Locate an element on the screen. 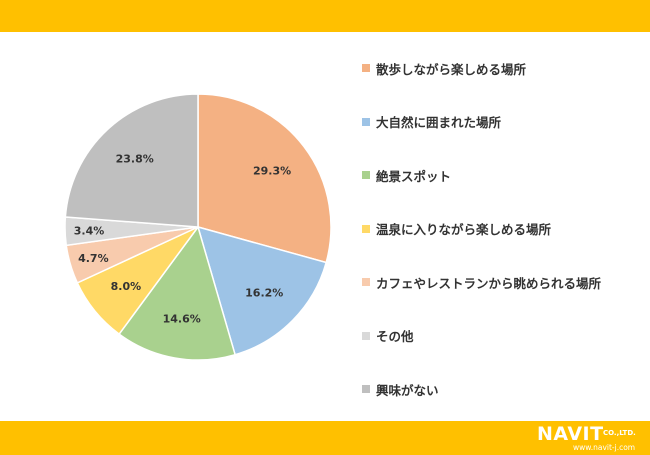  legend-item-1: 大自然に囲まれた場所 is located at coordinates (431, 122).